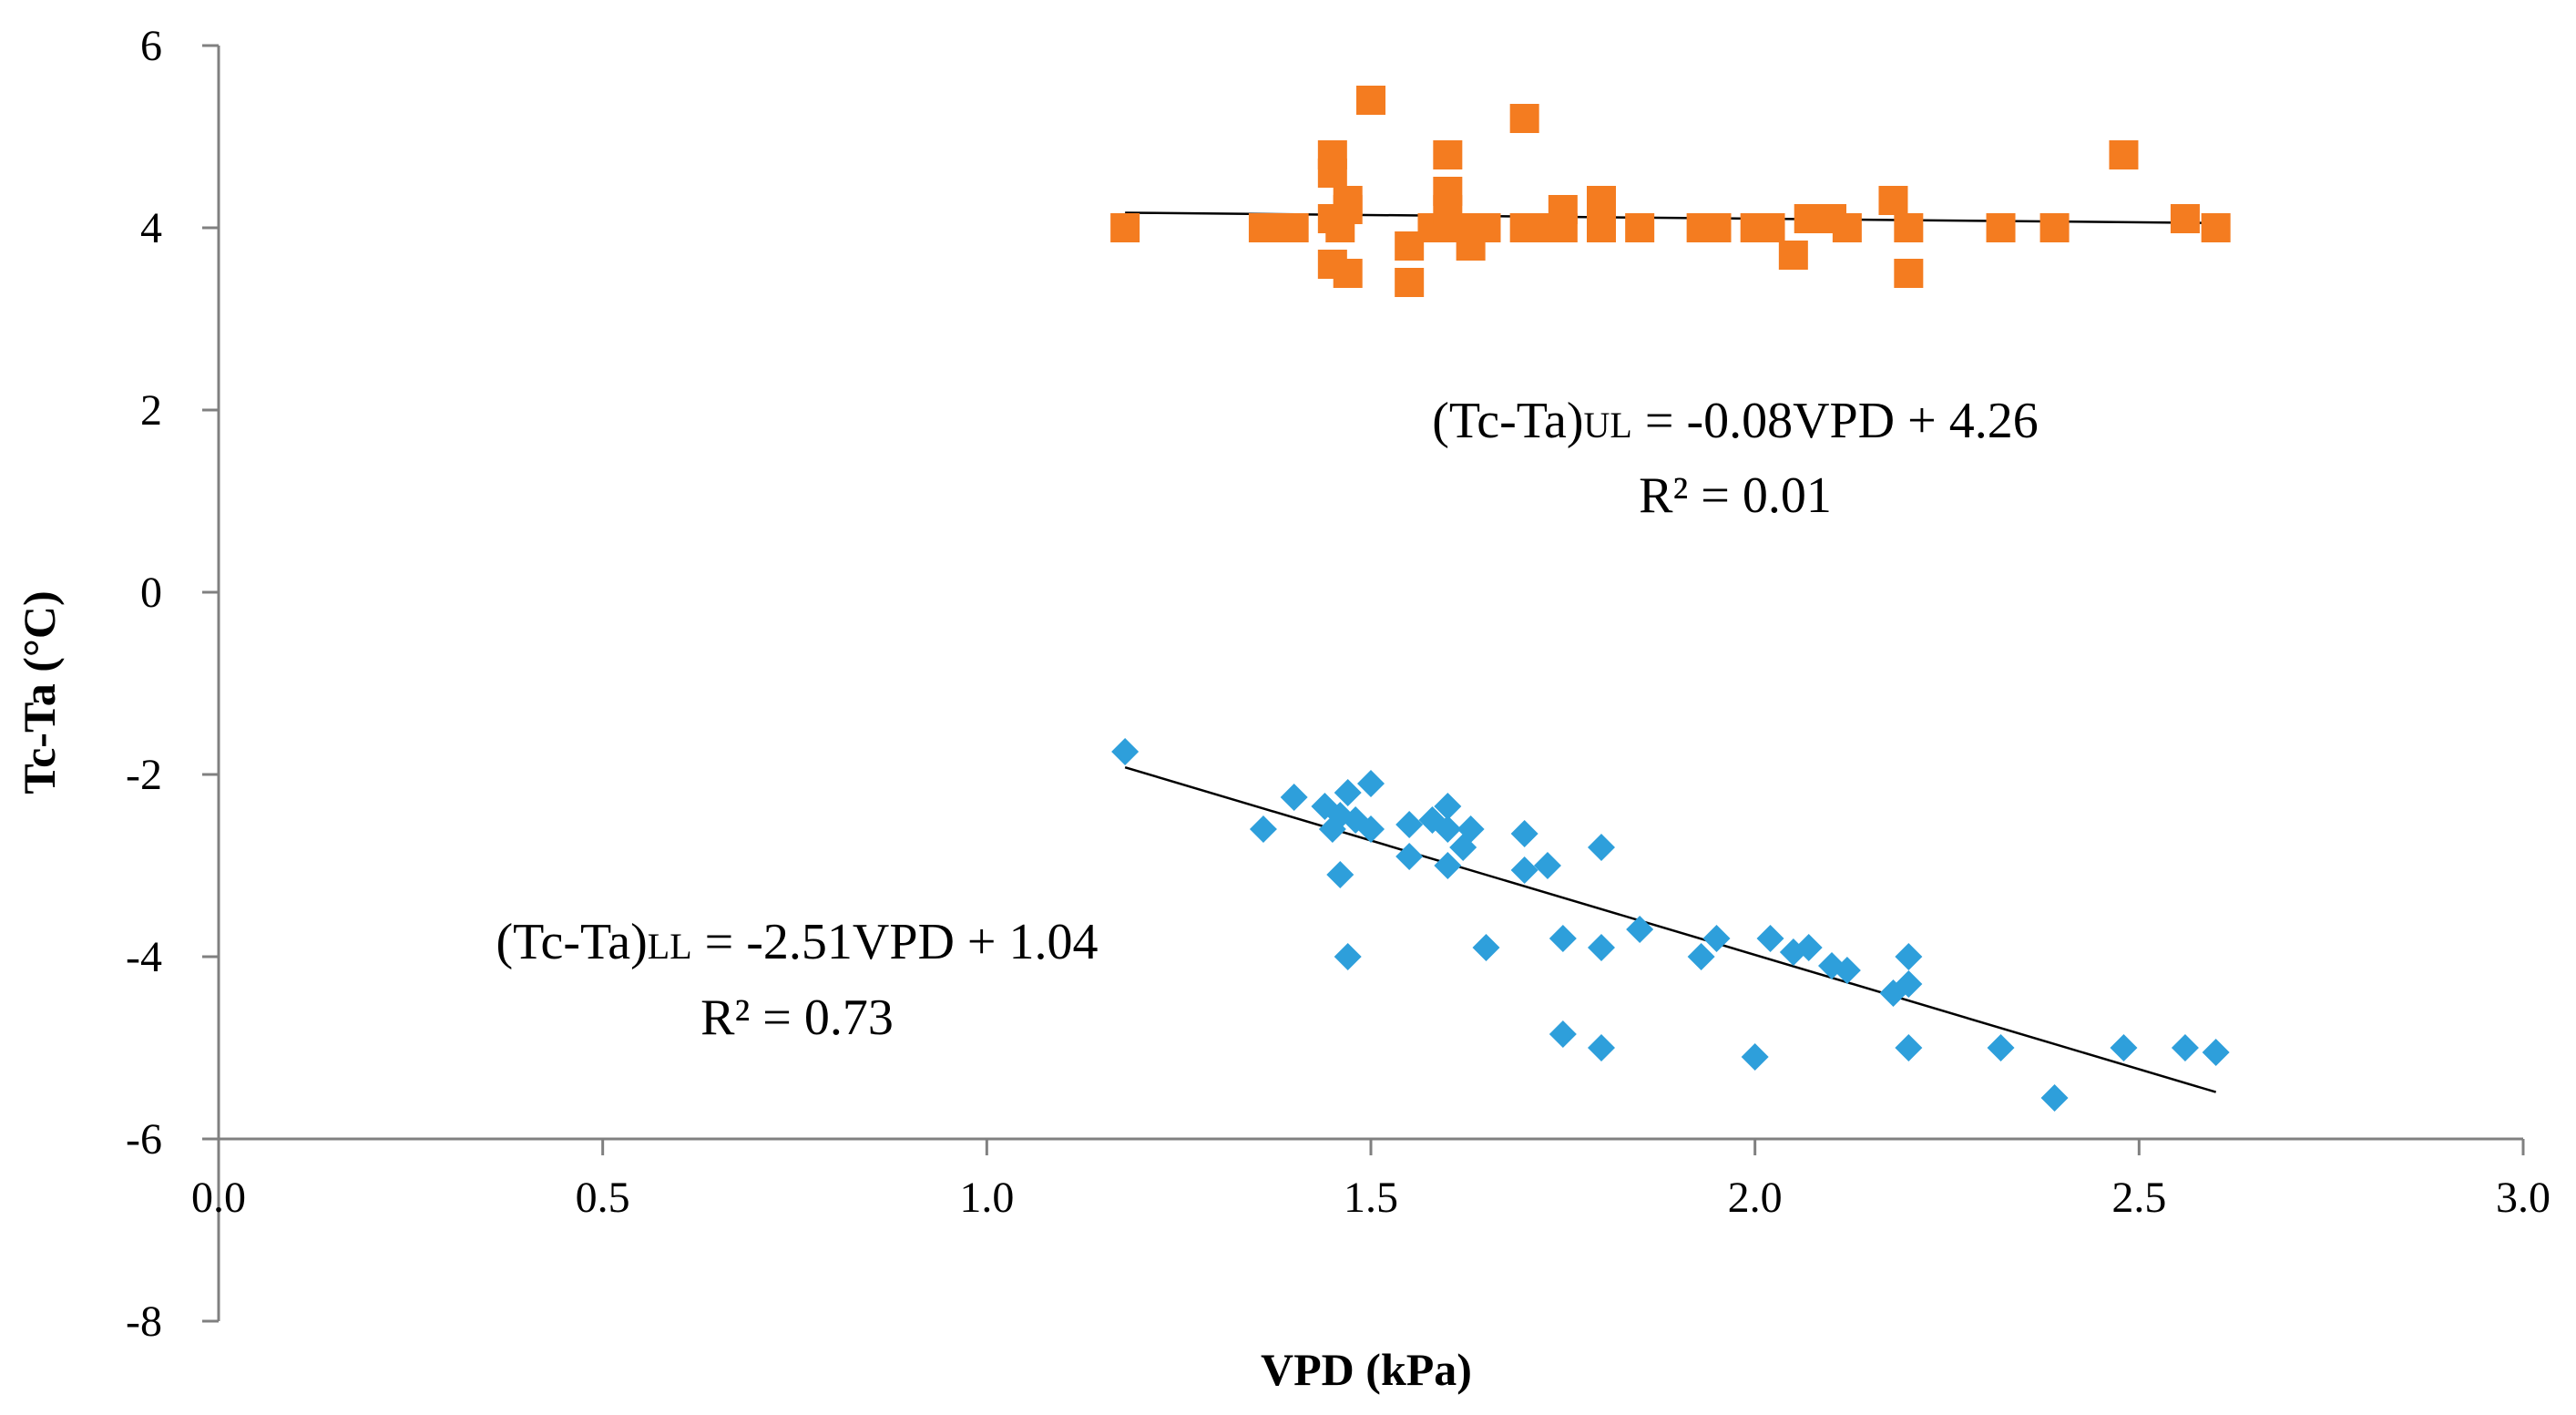 This screenshot has width=2576, height=1415. What do you see at coordinates (2138, 1198) in the screenshot?
I see `x-tick-label: 2.5` at bounding box center [2138, 1198].